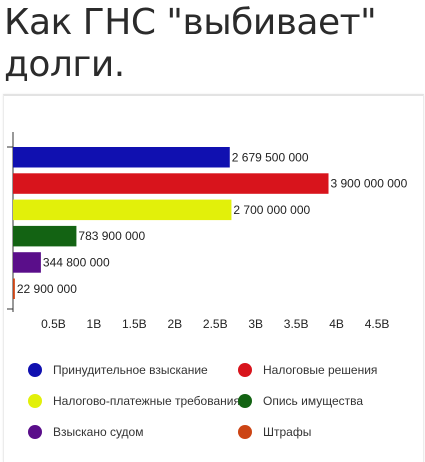 This screenshot has width=425, height=462. Describe the element at coordinates (296, 324) in the screenshot. I see `x-tick-label: 3.5B` at that location.